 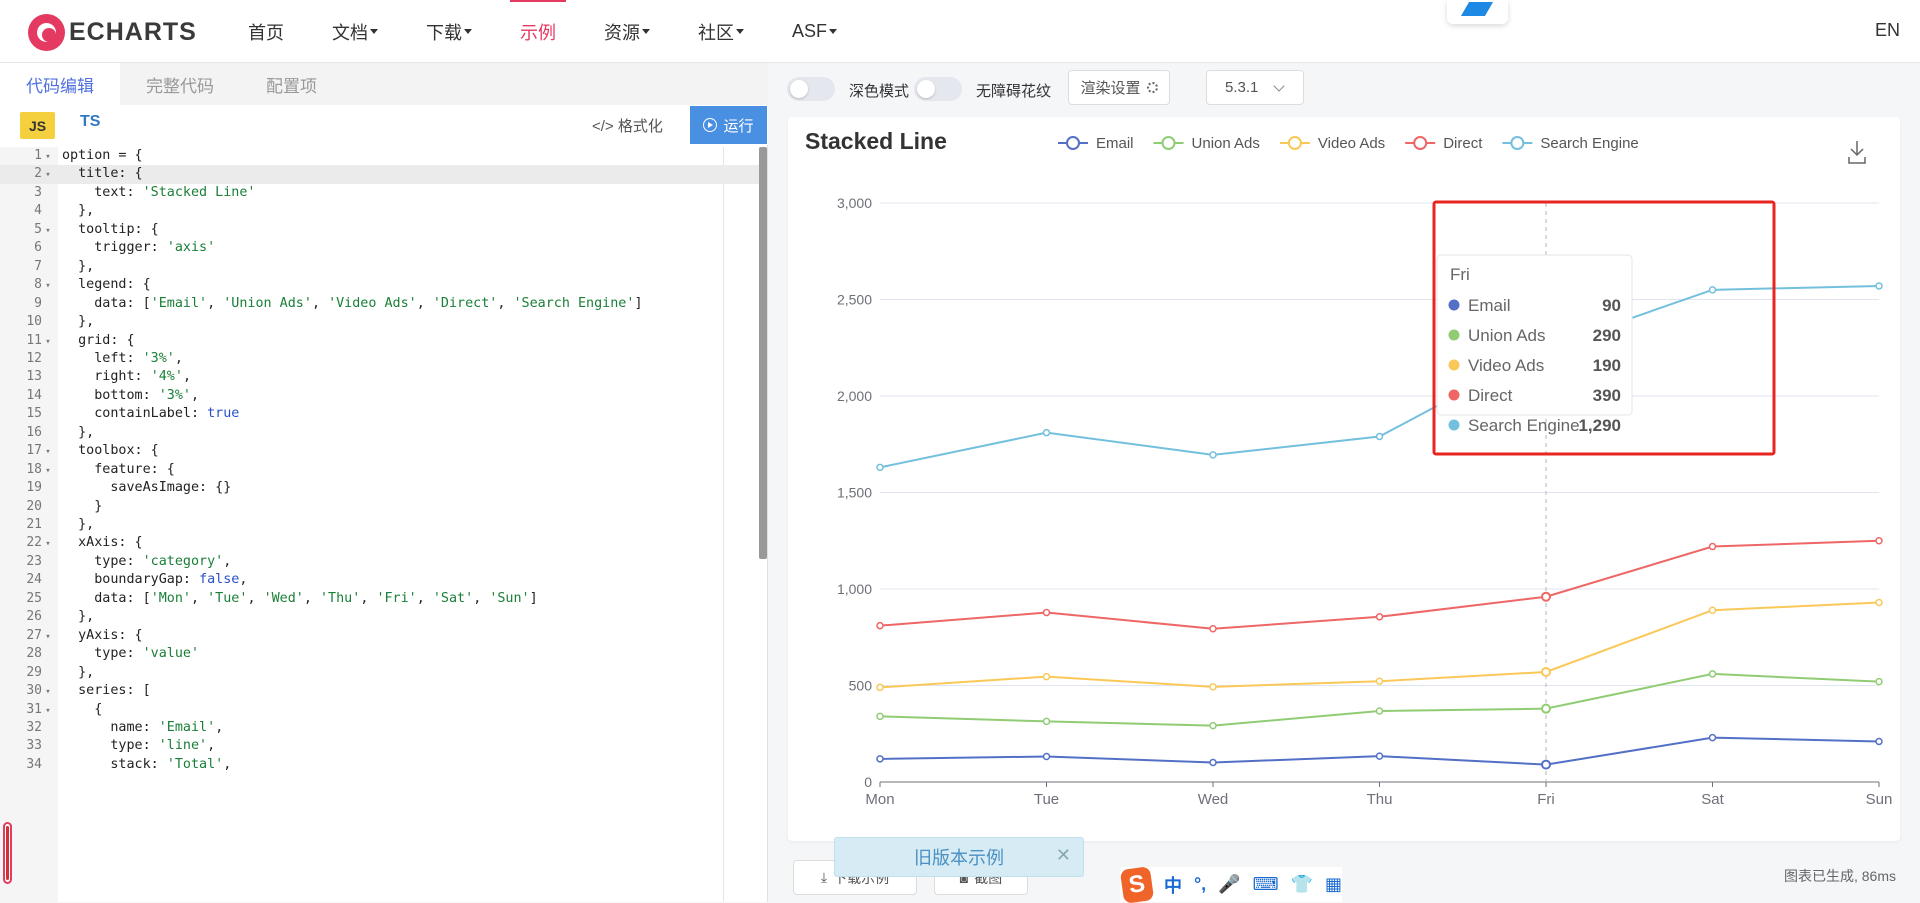 What do you see at coordinates (112, 32) in the screenshot?
I see `echarts-logo: ECHARTS` at bounding box center [112, 32].